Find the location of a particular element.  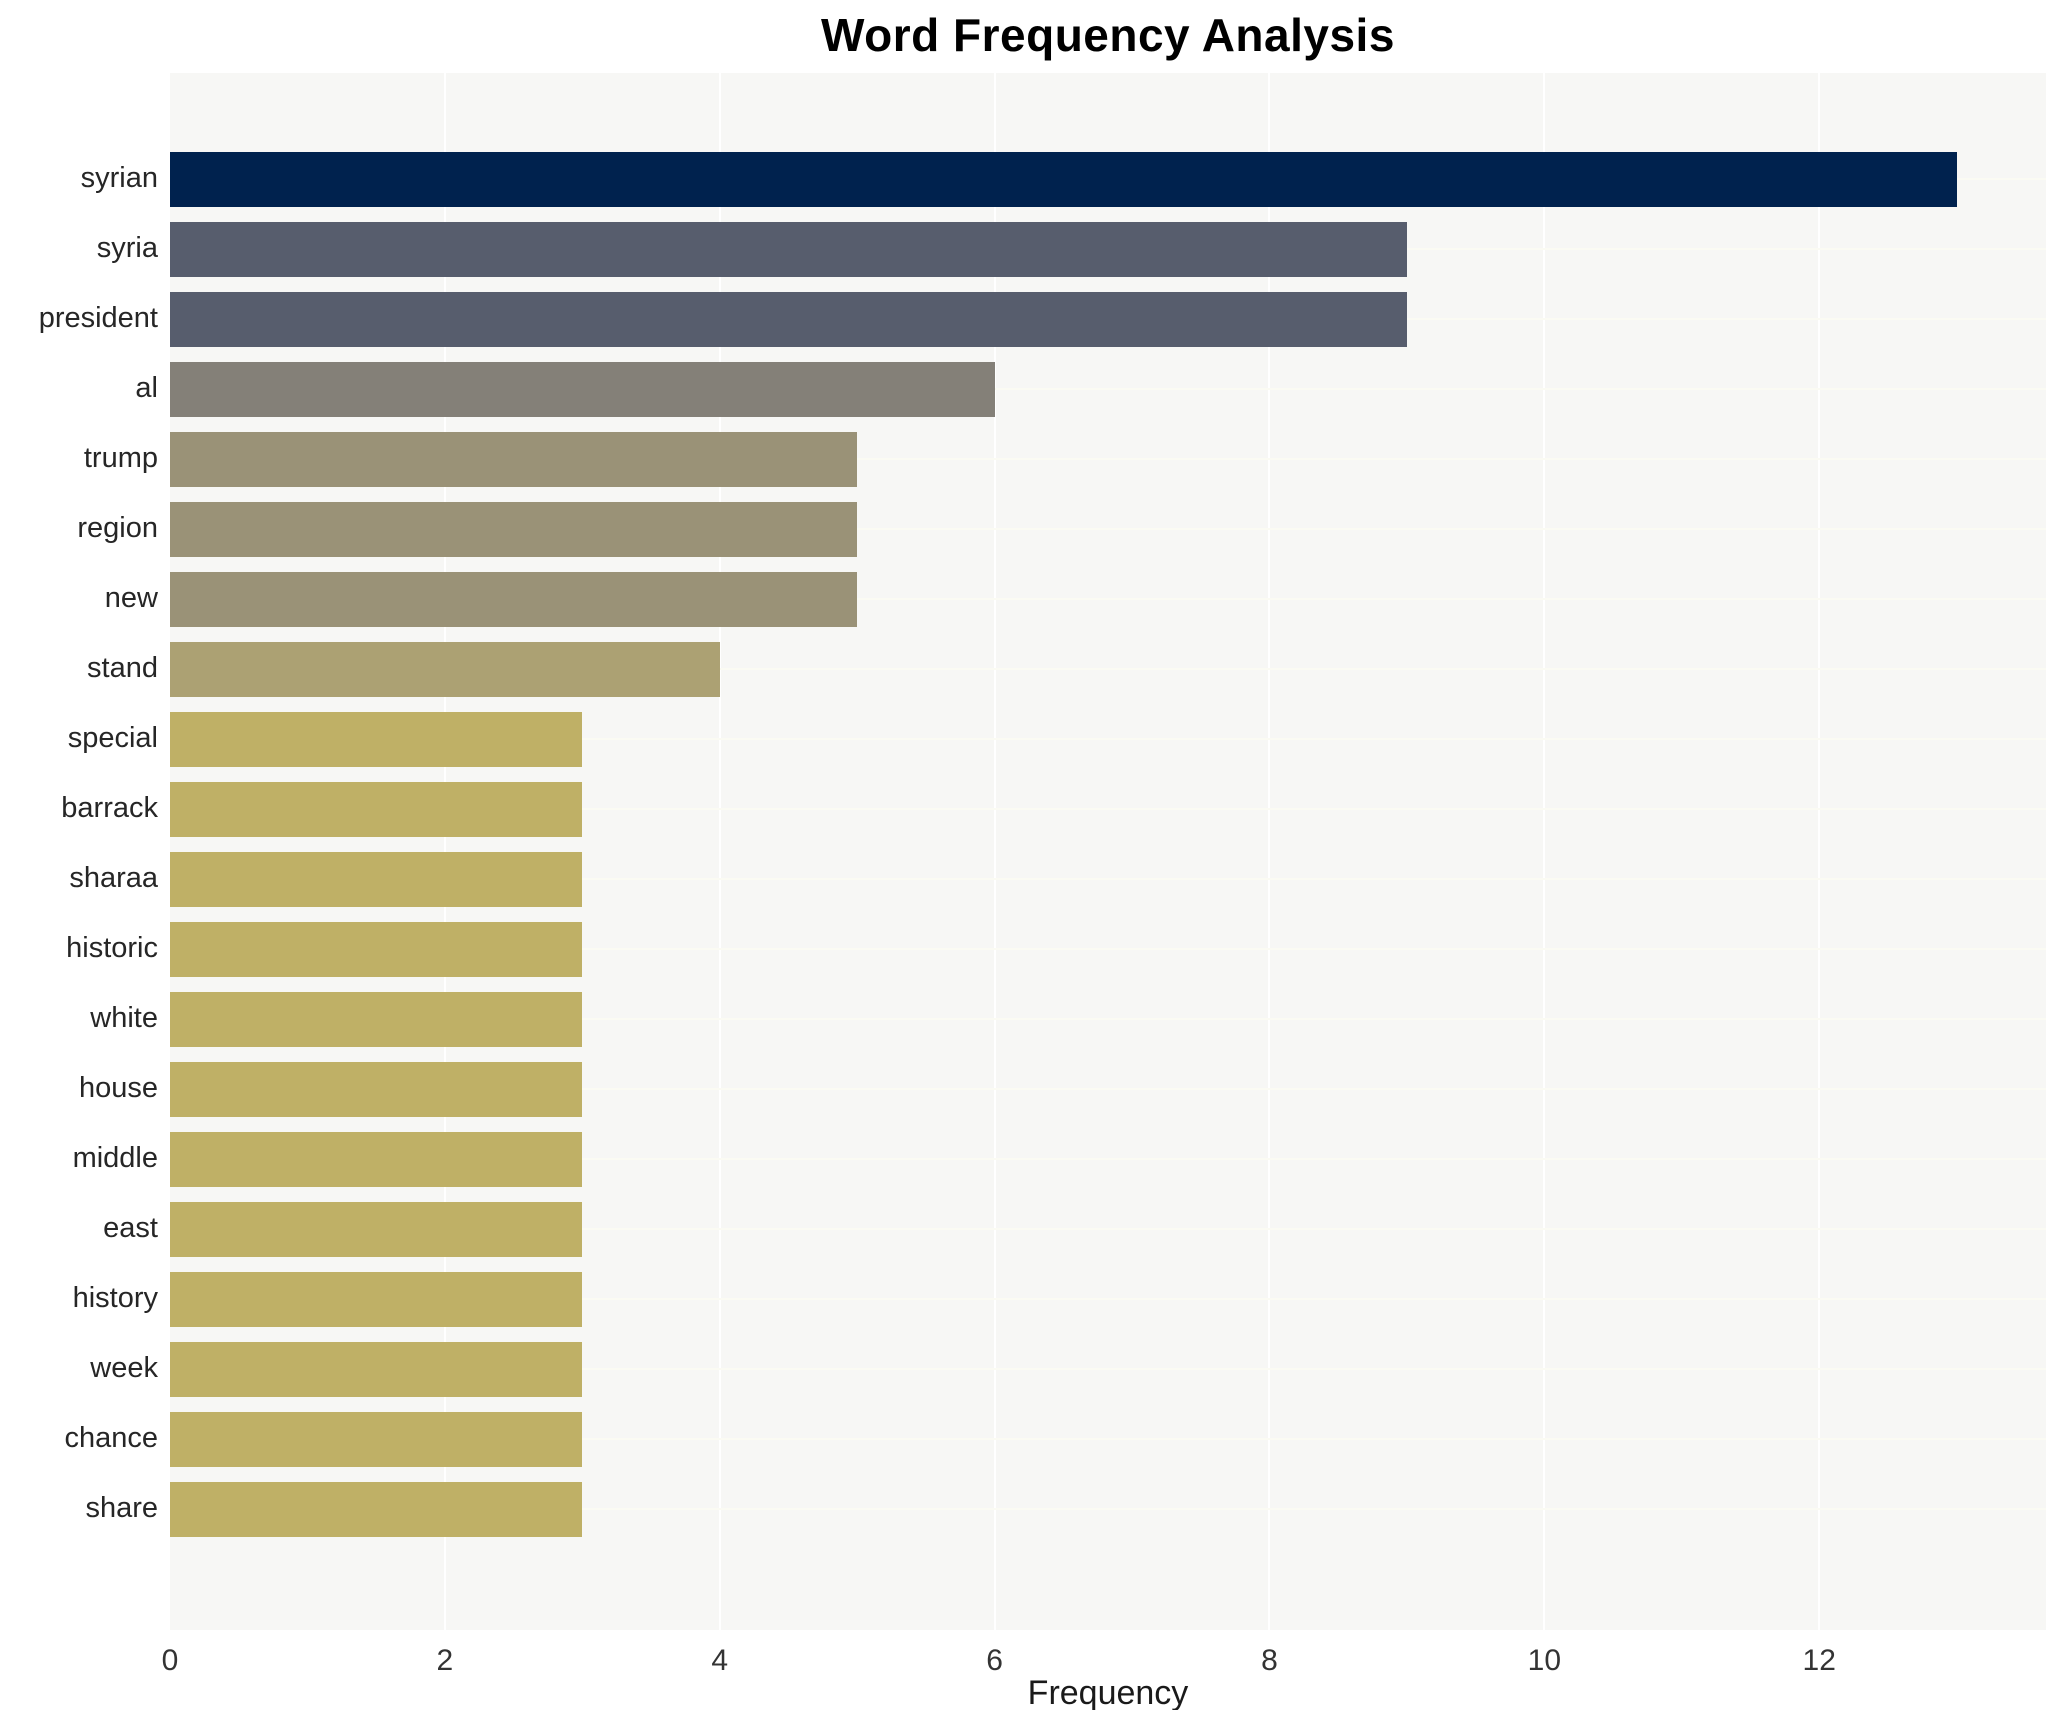

bar-sharaa is located at coordinates (376, 879).